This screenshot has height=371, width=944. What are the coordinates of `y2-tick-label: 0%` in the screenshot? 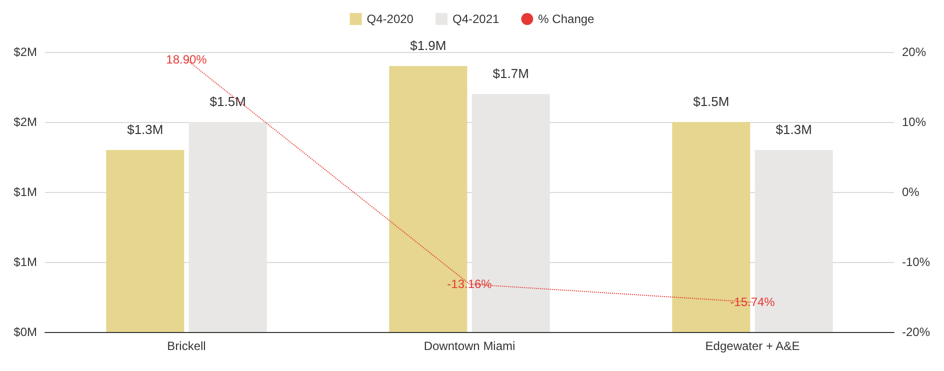 It's located at (911, 192).